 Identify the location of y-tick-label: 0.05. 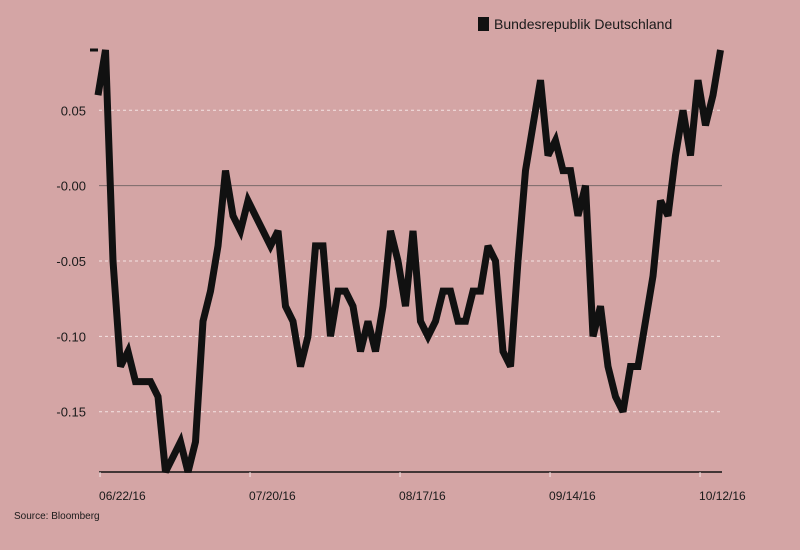
(73, 110).